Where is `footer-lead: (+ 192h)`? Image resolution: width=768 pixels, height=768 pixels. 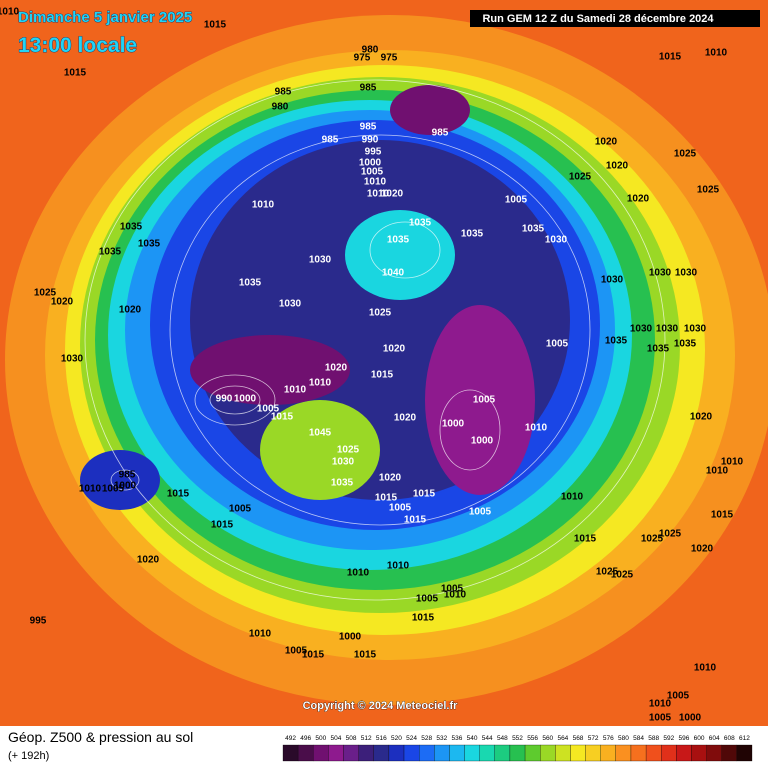
footer-lead: (+ 192h) is located at coordinates (28, 756).